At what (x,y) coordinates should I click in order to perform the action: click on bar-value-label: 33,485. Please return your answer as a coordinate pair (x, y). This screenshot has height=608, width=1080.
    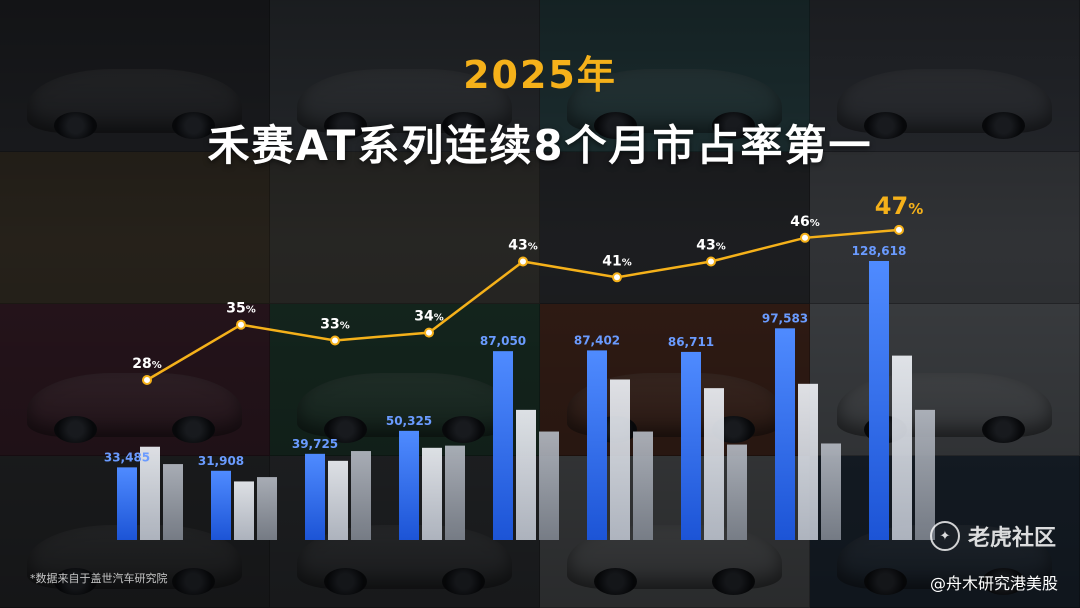
    Looking at the image, I should click on (127, 457).